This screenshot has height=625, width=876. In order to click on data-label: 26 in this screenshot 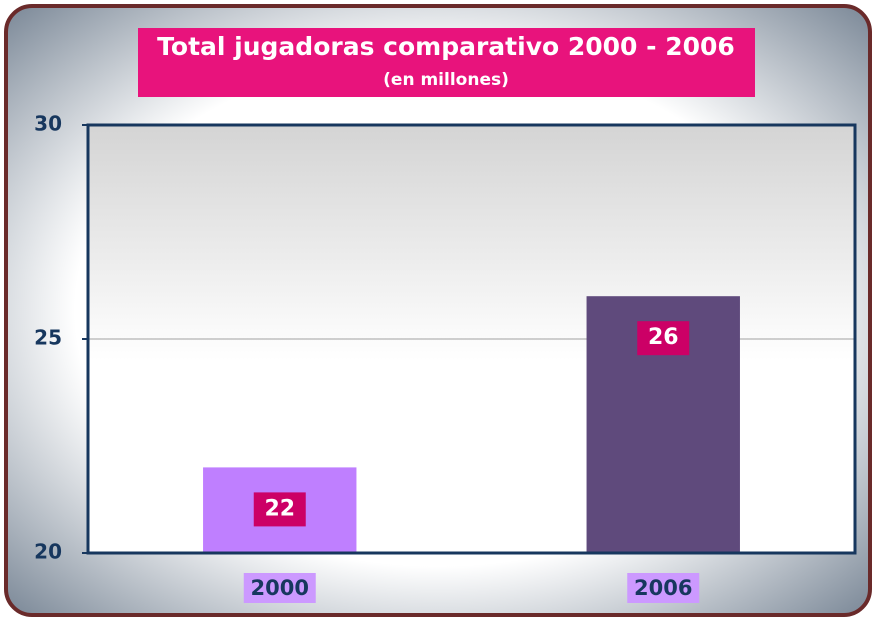, I will do `click(663, 337)`.